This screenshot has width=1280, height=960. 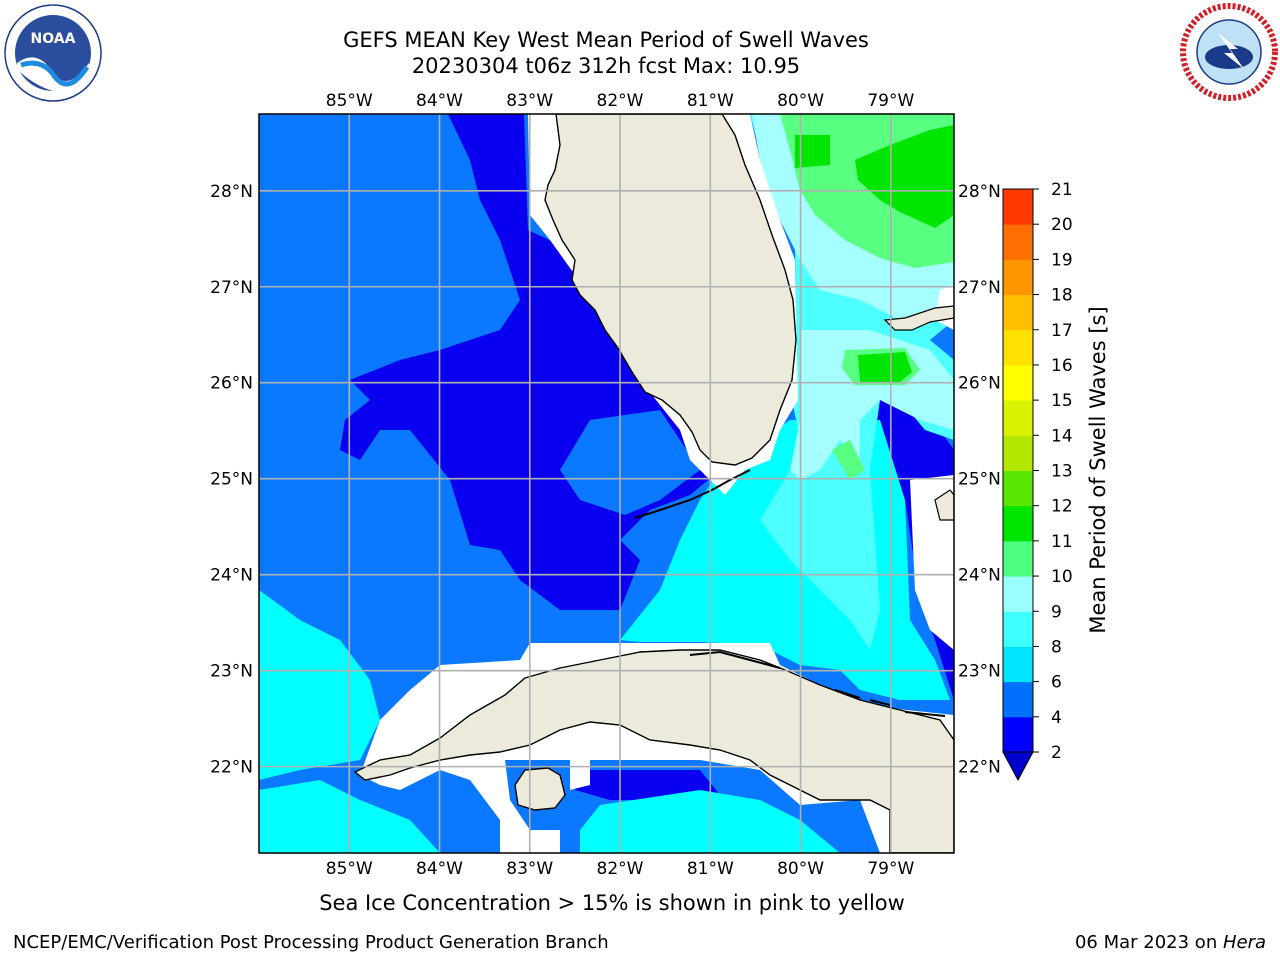 What do you see at coordinates (1062, 401) in the screenshot?
I see `colorbar-tick-label: 15` at bounding box center [1062, 401].